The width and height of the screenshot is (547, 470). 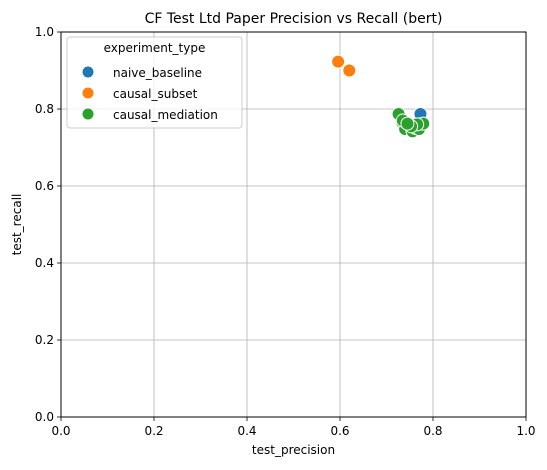 I want to click on y-tick-label: 0.2, so click(x=44, y=340).